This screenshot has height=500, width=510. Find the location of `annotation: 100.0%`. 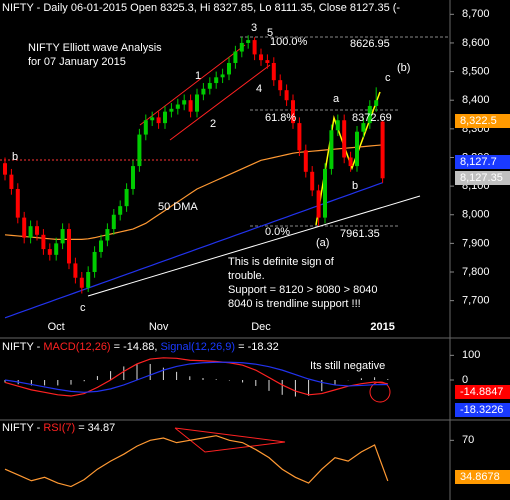

annotation: 100.0% is located at coordinates (289, 42).